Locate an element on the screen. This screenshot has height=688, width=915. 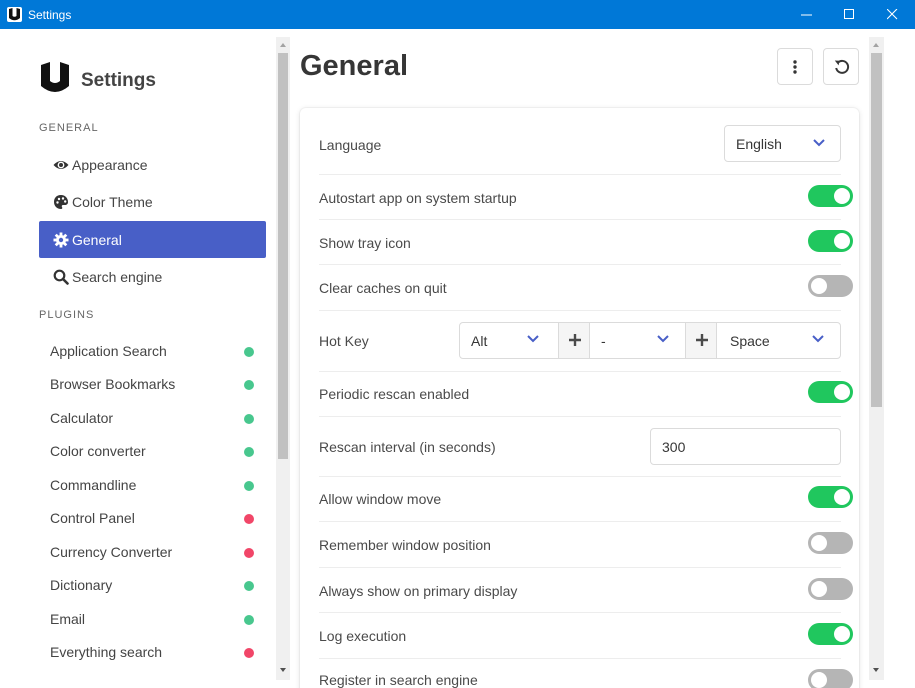
undo-icon is located at coordinates (842, 66).